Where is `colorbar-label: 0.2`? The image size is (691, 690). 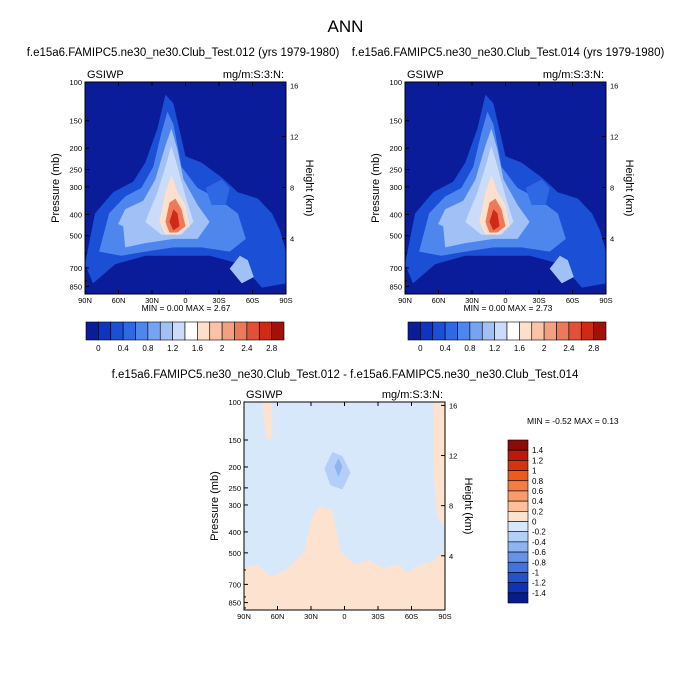
colorbar-label: 0.2 is located at coordinates (538, 511).